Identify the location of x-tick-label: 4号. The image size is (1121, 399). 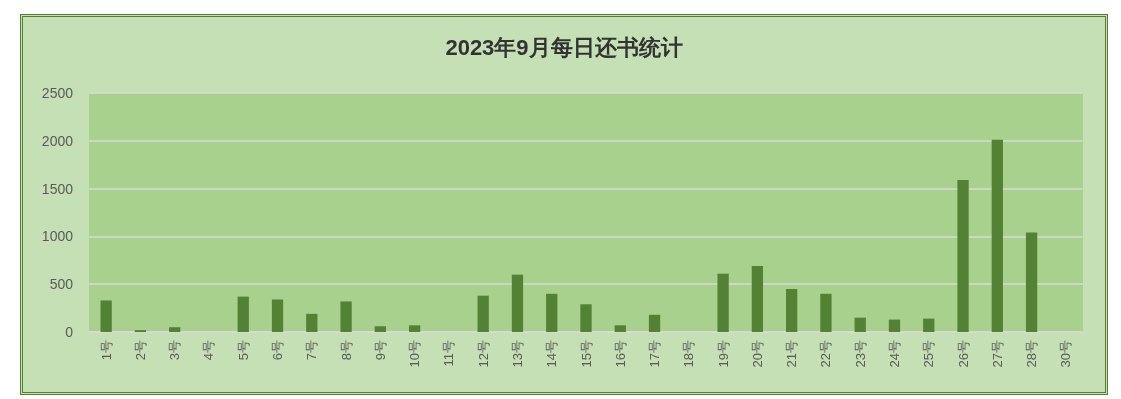
(209, 350).